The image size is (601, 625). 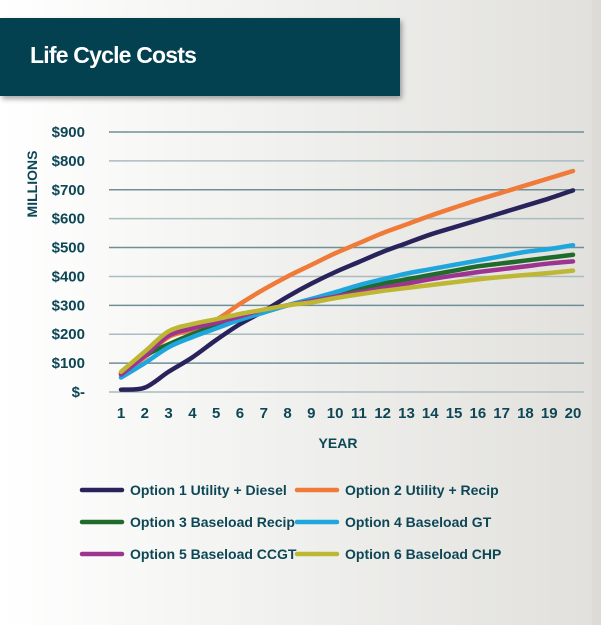 I want to click on x-tick-label: 6, so click(x=240, y=413).